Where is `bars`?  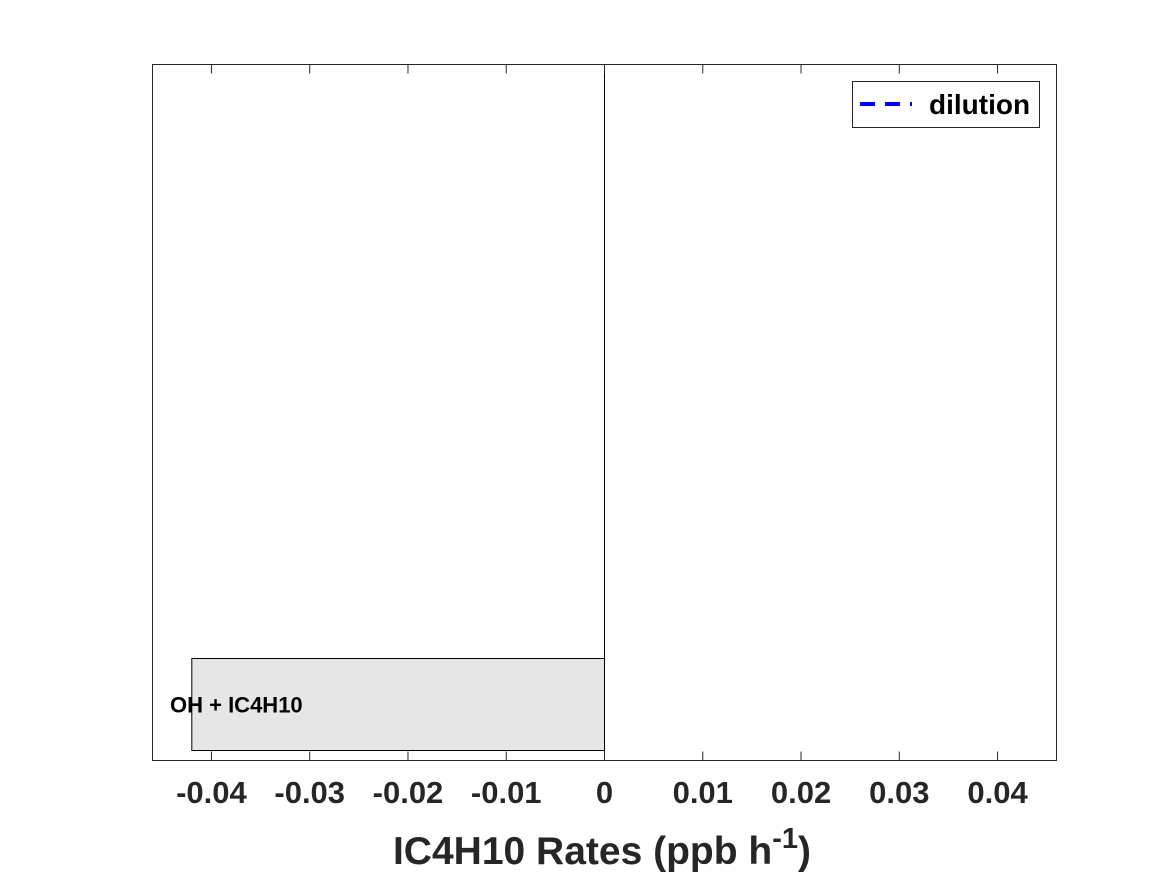
bars is located at coordinates (398, 704).